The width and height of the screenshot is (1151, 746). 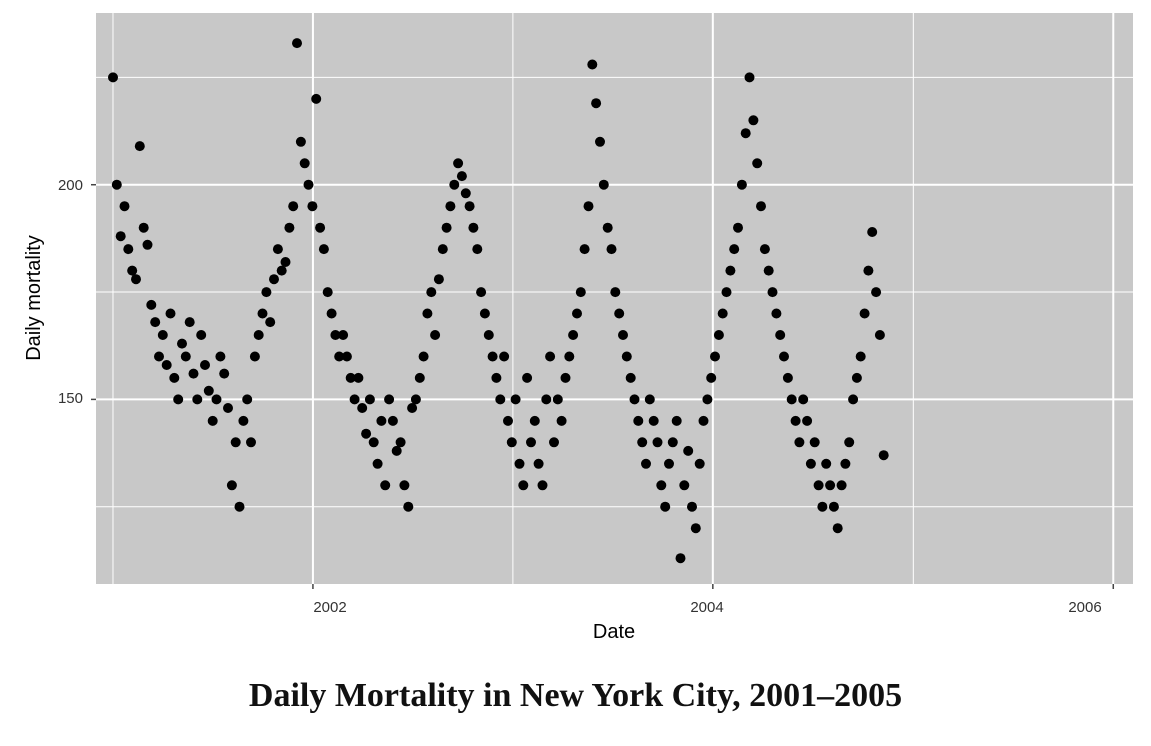 I want to click on y-tick-label-200: 200, so click(x=70, y=185).